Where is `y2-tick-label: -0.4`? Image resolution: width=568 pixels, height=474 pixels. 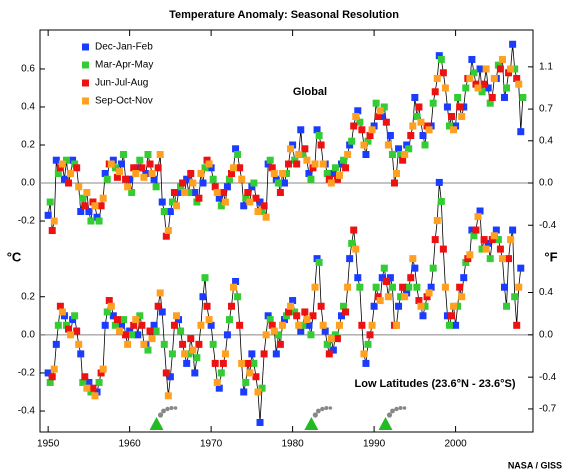 y2-tick-label: -0.4 is located at coordinates (548, 225).